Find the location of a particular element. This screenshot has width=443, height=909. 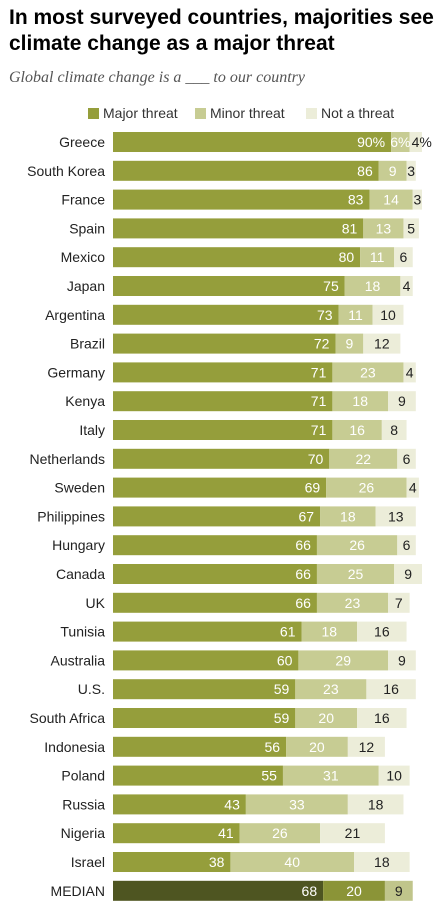

value-label-minor-italy: 16 is located at coordinates (357, 430).